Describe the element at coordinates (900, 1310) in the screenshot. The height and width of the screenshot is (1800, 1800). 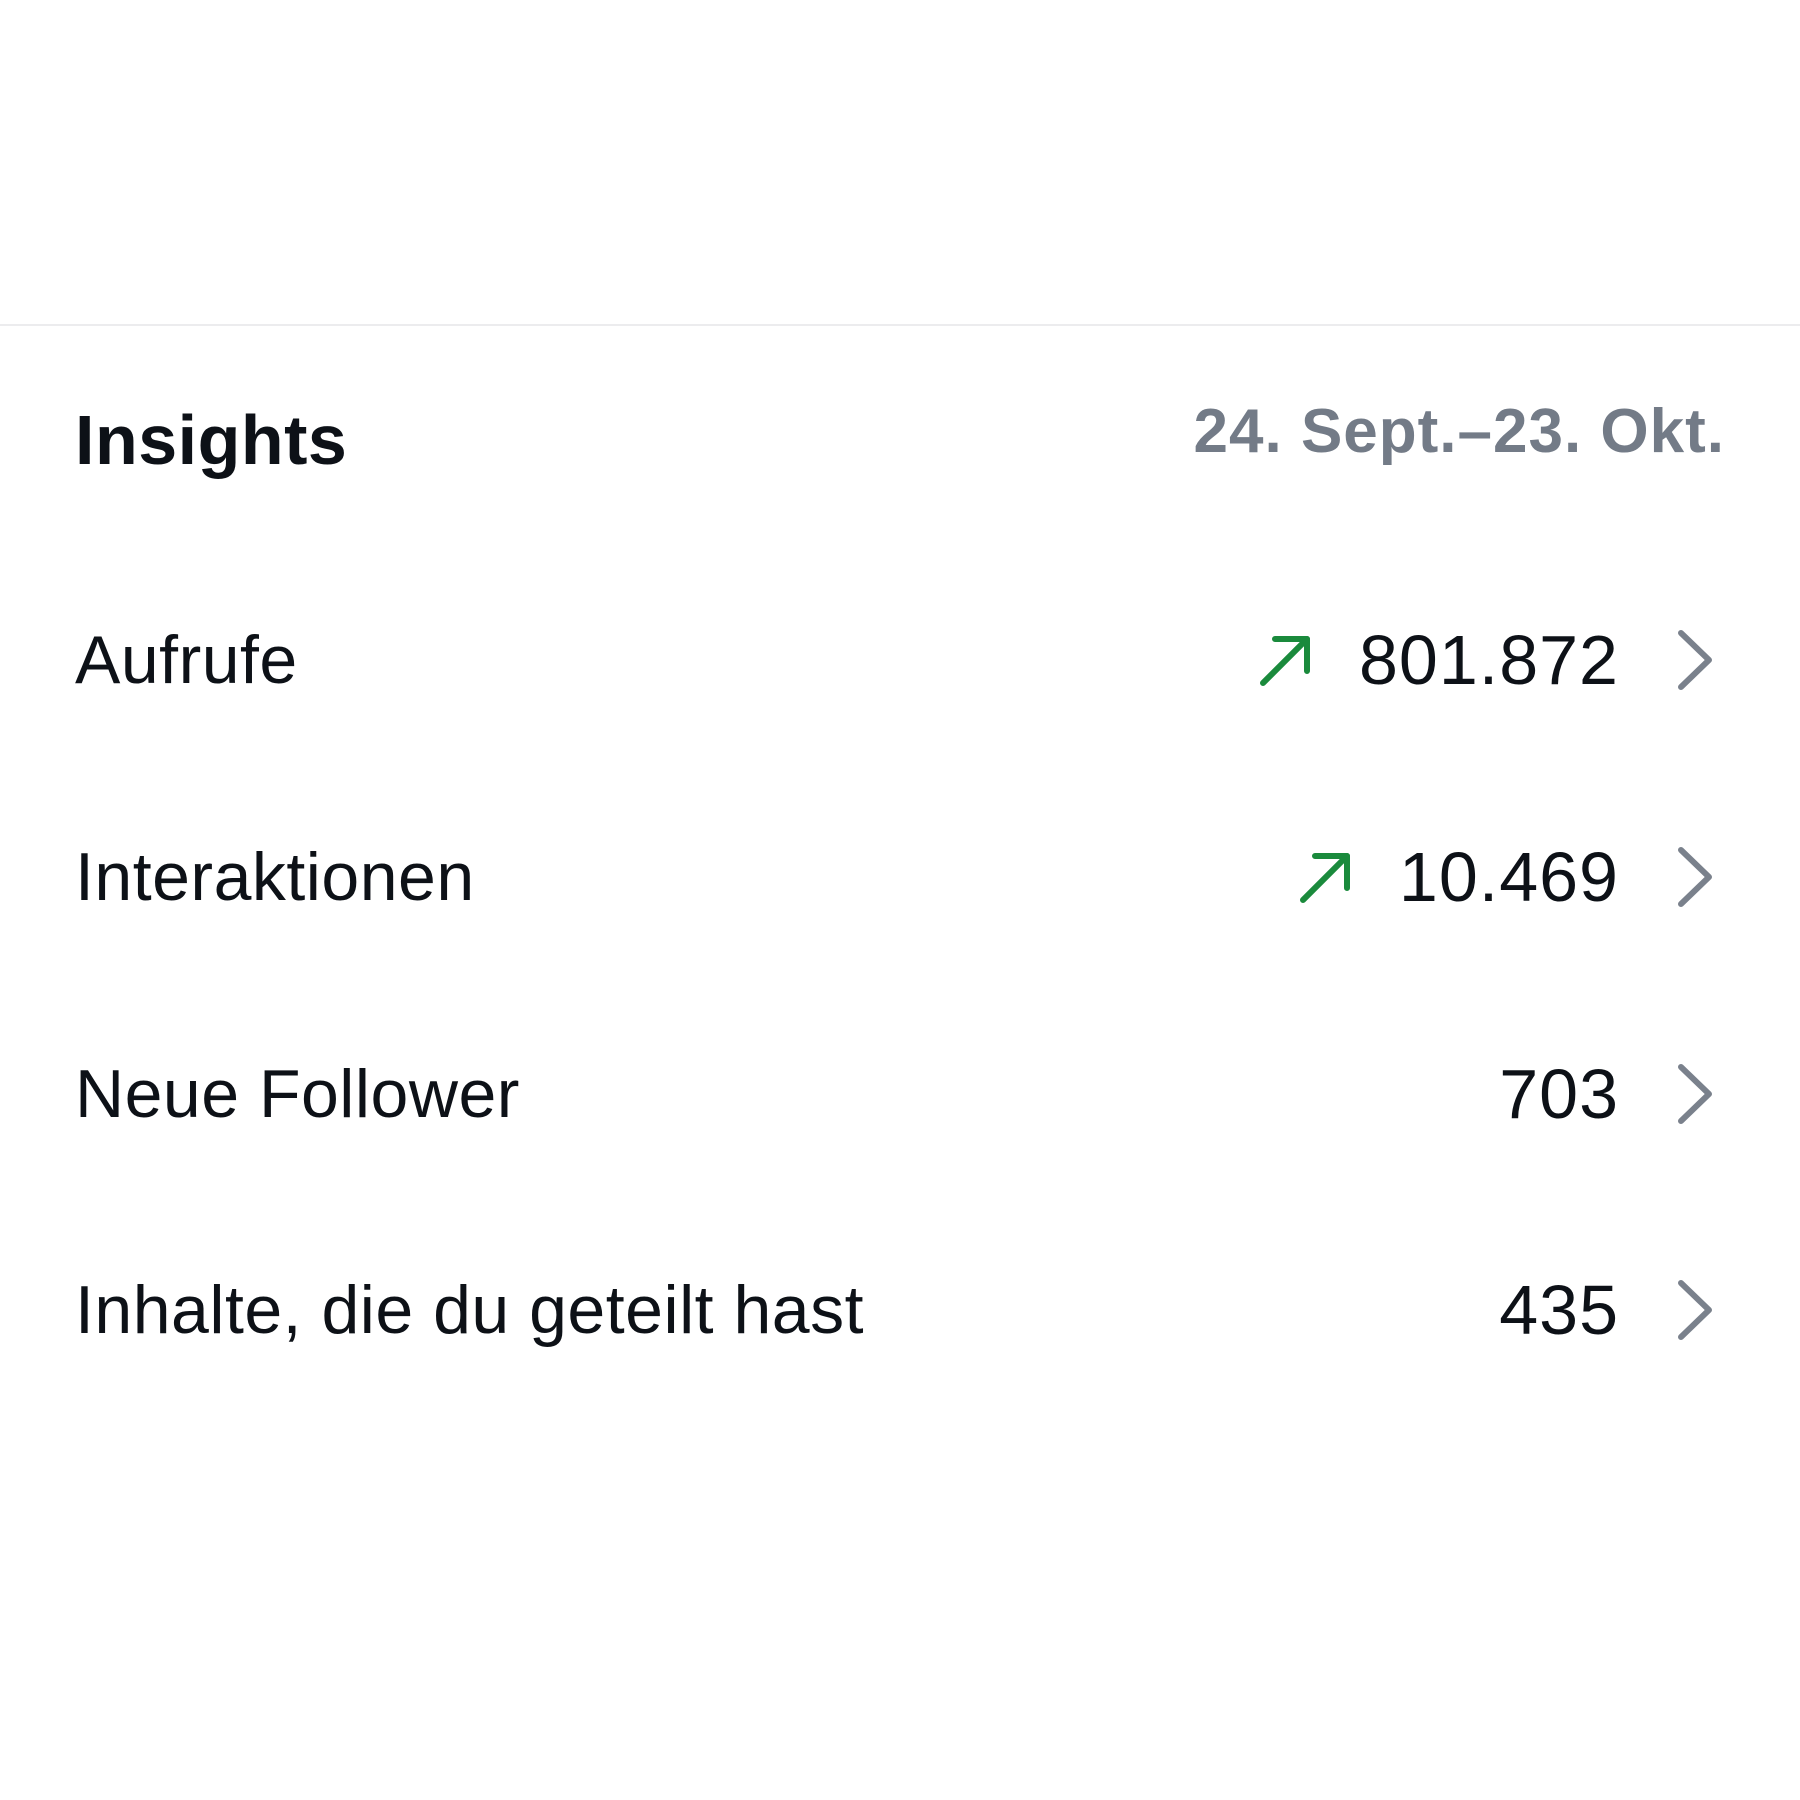
I see `insights-row-inhalte: Inhalte, die du geteilt hast 435` at that location.